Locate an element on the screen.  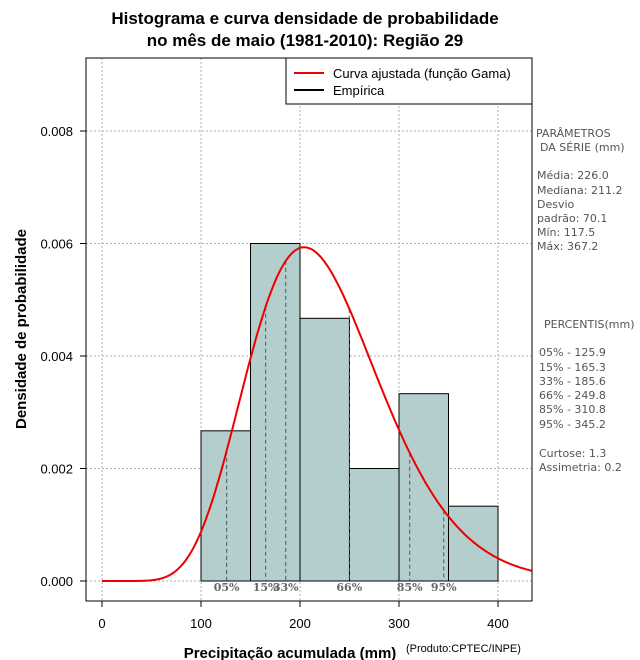
y-tick-label: 0.004 is located at coordinates (56, 356).